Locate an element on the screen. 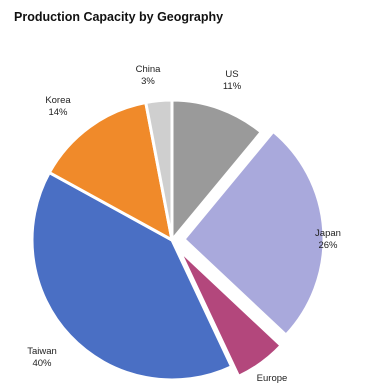 The image size is (386, 383). pie-slice-china is located at coordinates (159, 169).